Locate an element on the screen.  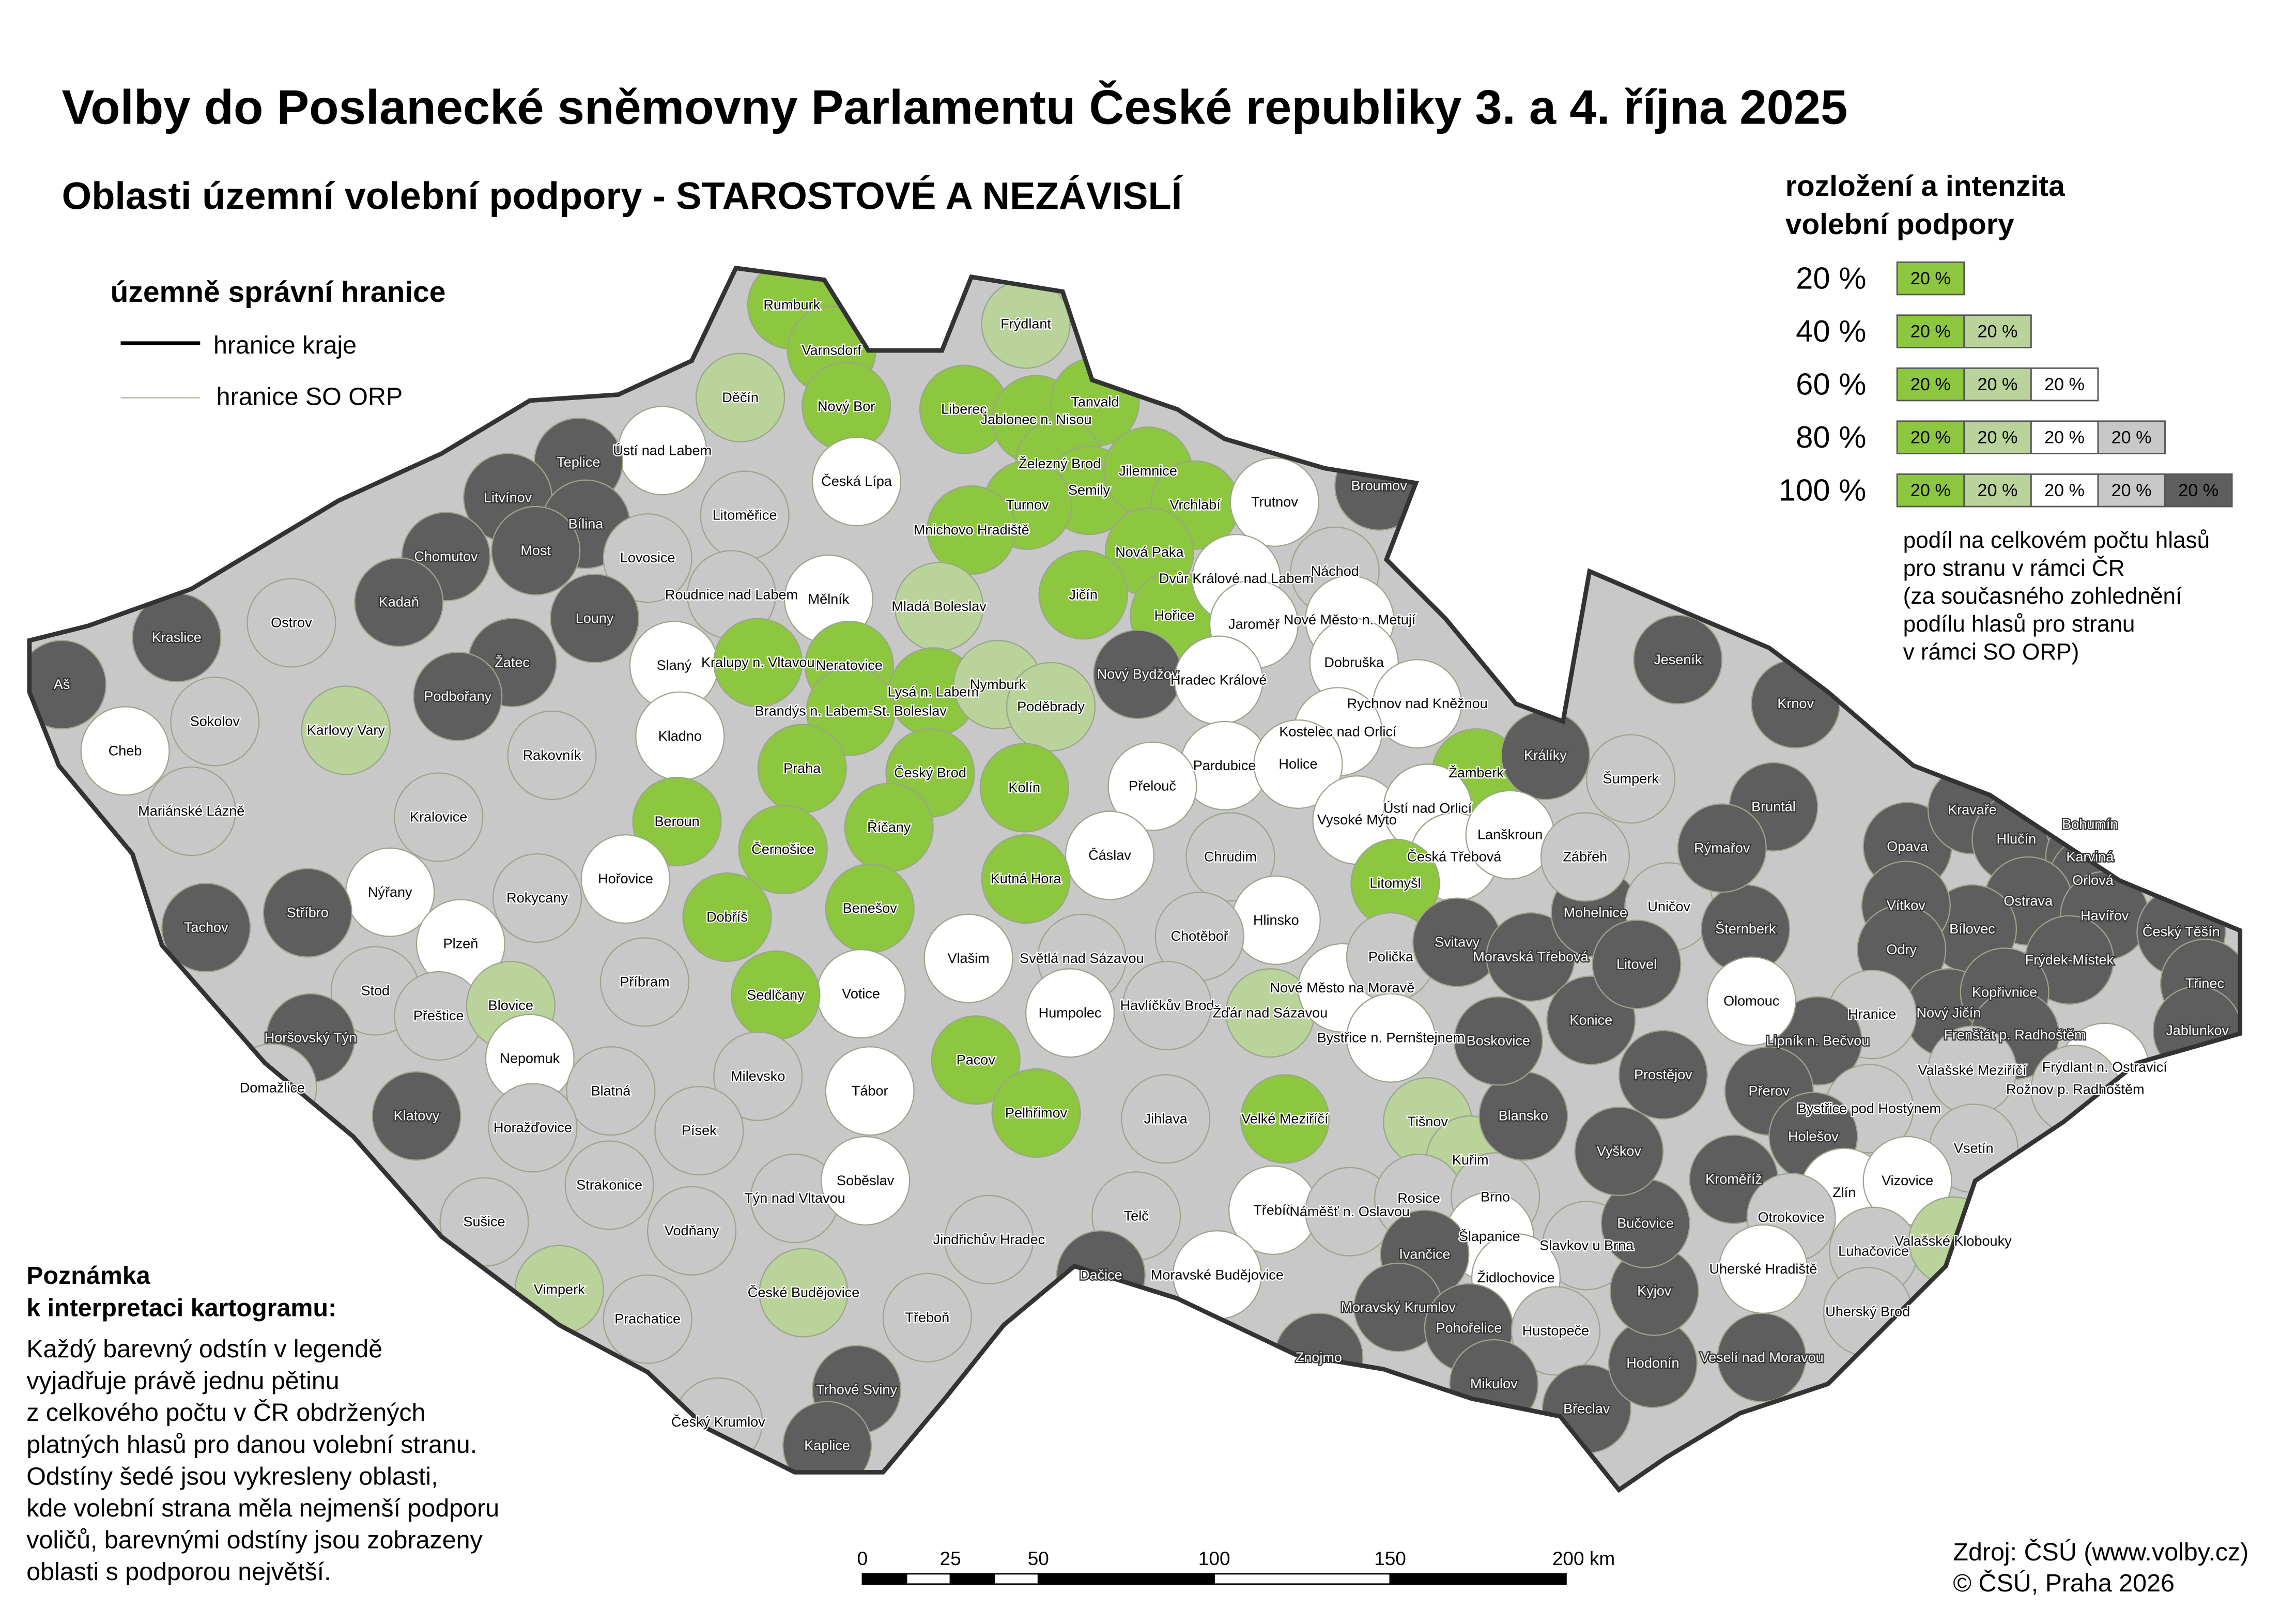
orp-region-mnichovo-hradiste is located at coordinates (971, 530).